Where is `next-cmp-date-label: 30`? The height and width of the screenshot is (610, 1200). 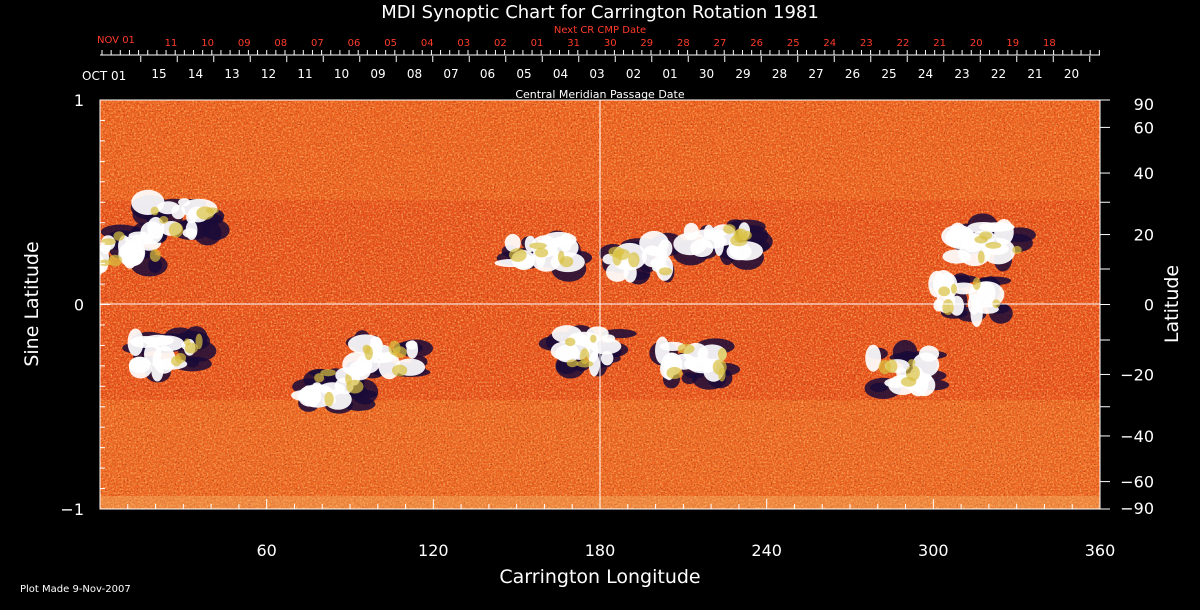
next-cmp-date-label: 30 is located at coordinates (610, 43).